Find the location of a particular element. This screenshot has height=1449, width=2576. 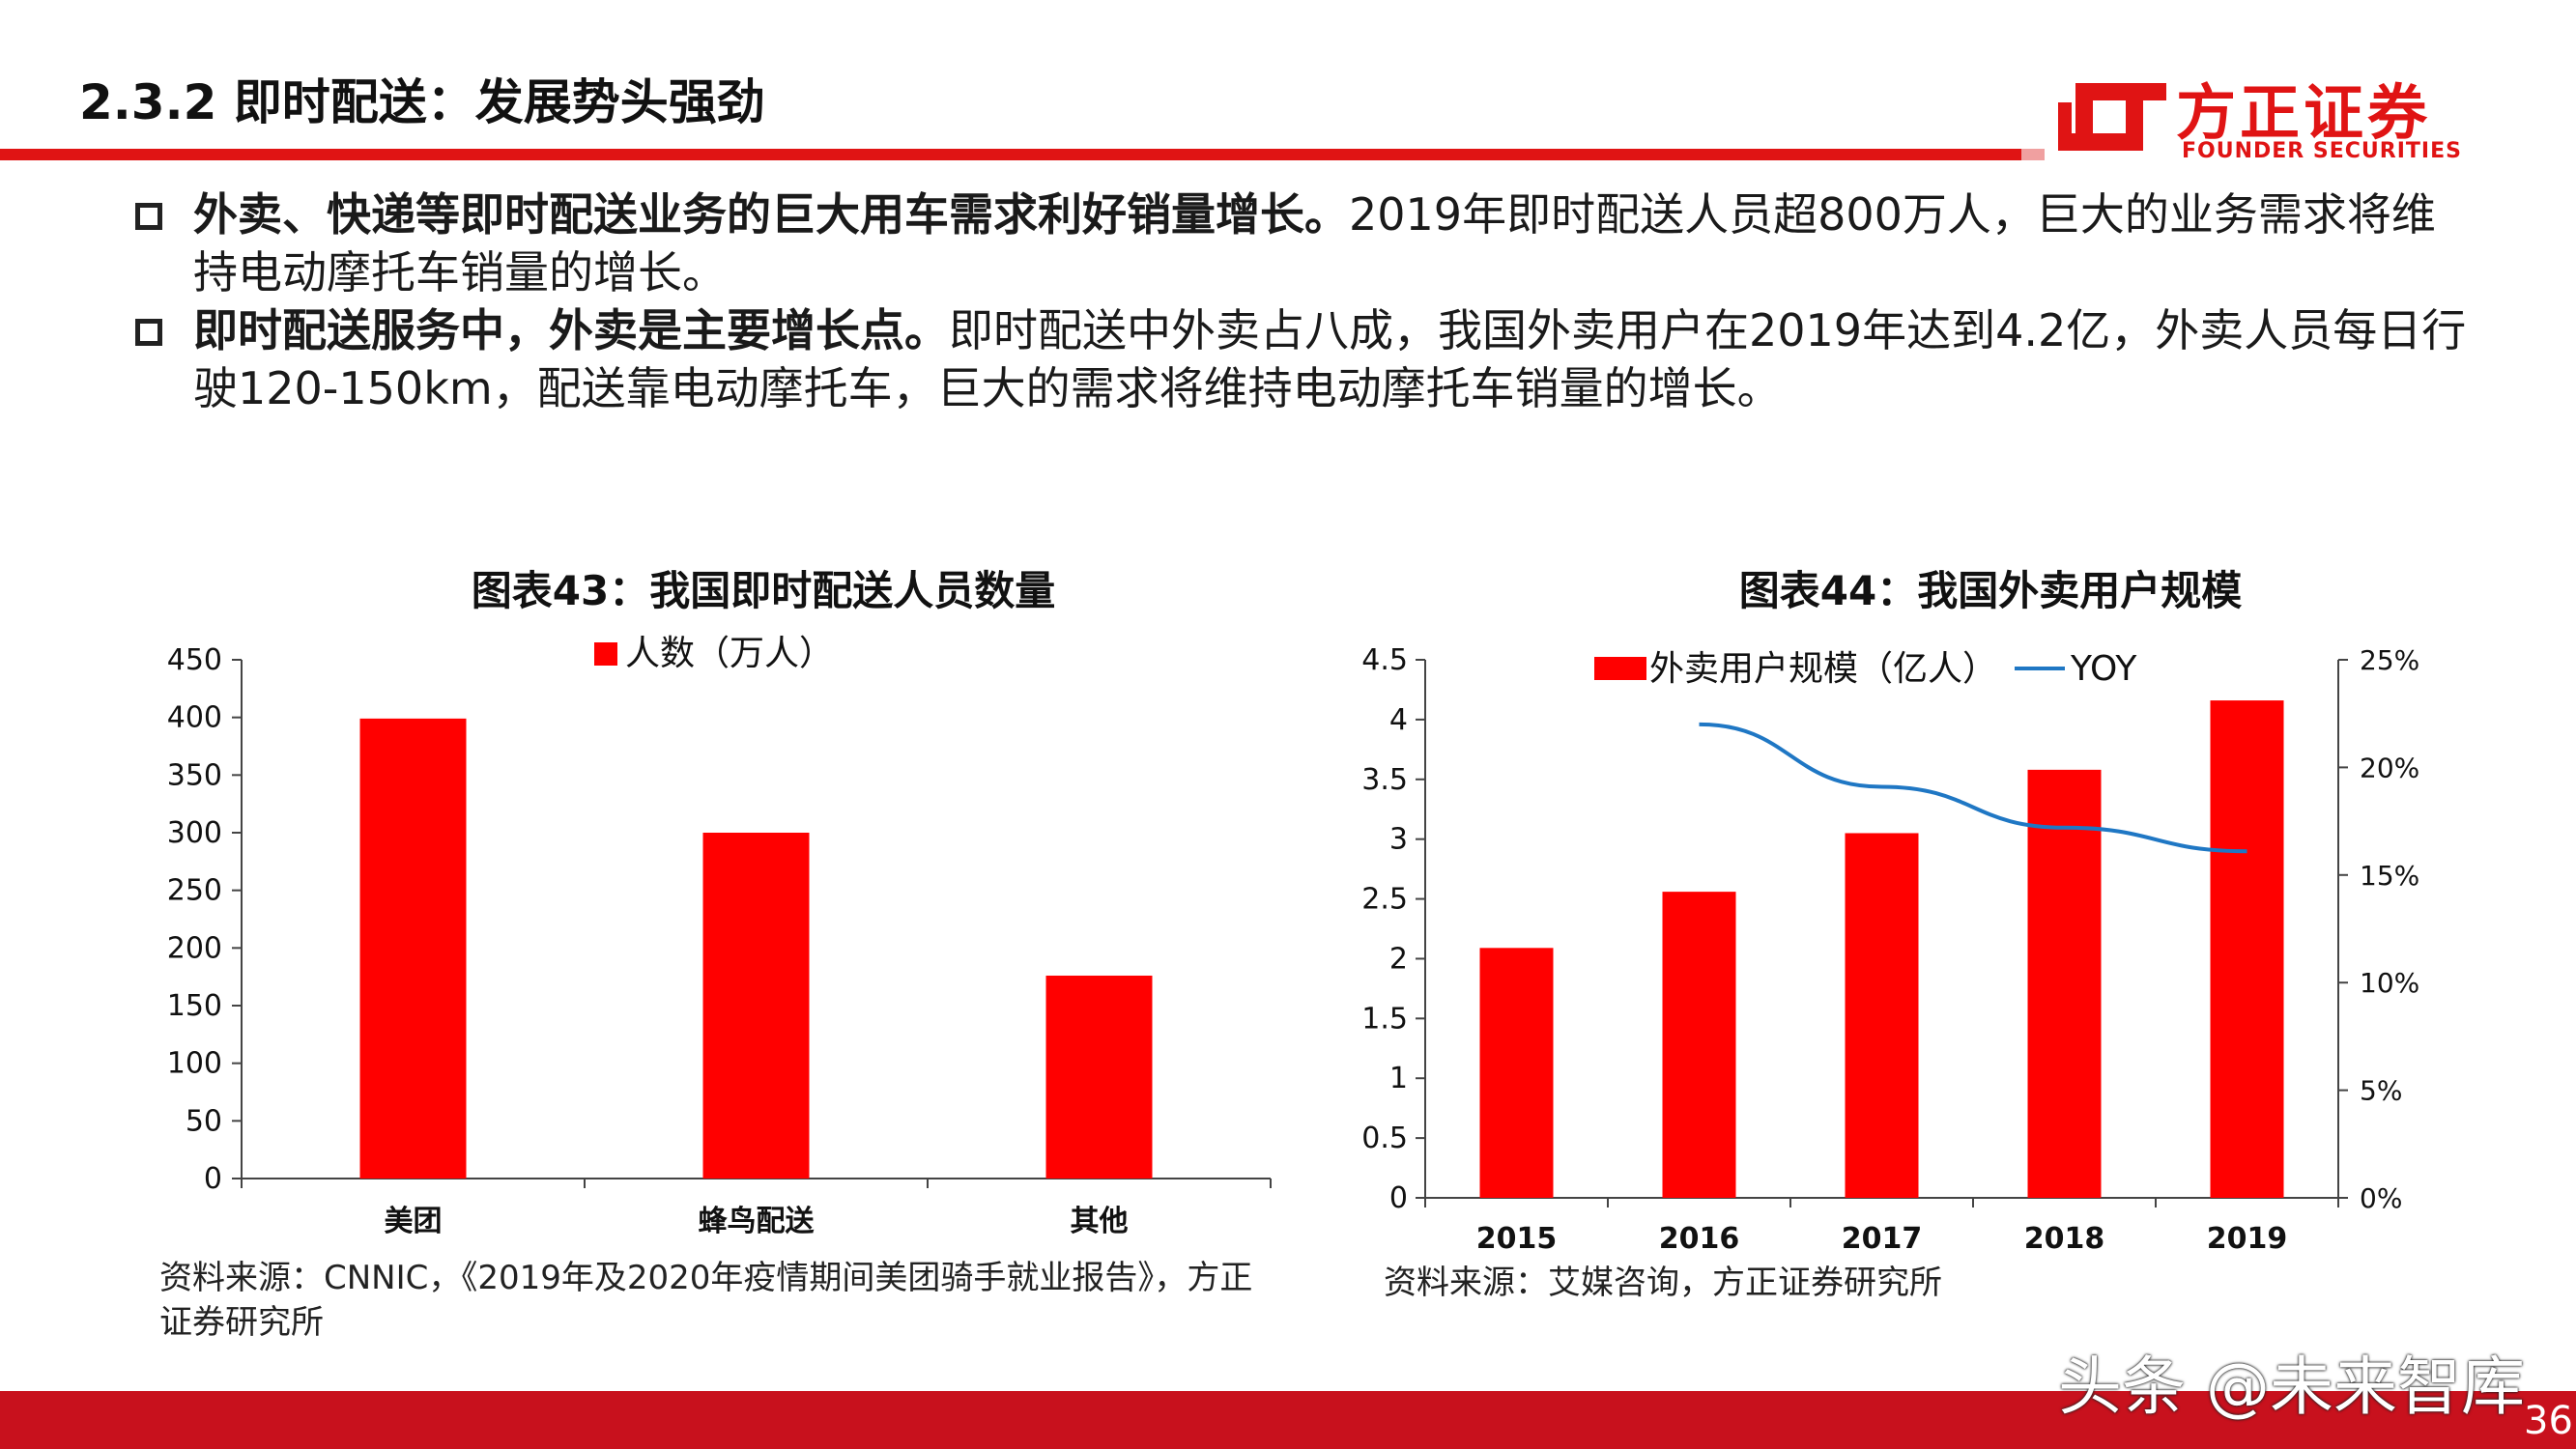

y-tick-label: 2.5 is located at coordinates (1385, 900).